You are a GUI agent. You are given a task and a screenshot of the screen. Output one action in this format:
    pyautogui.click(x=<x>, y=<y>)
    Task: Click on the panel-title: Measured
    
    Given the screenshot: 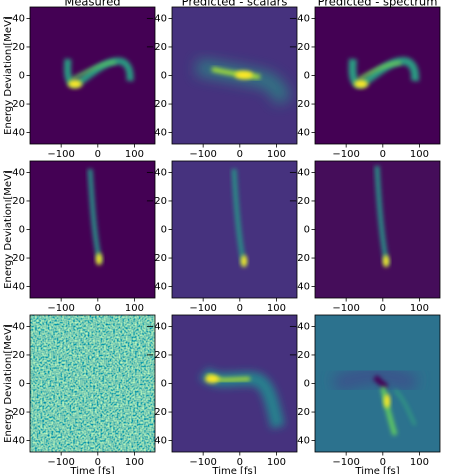 What is the action you would take?
    pyautogui.click(x=92, y=4)
    